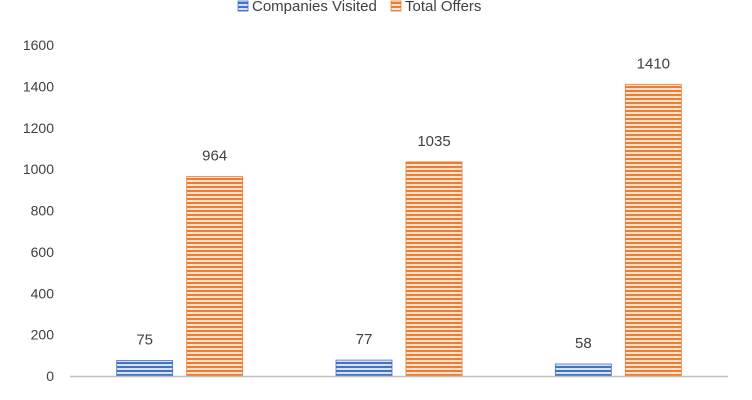 This screenshot has height=400, width=752. Describe the element at coordinates (43, 335) in the screenshot. I see `y-tick-label: 200` at that location.